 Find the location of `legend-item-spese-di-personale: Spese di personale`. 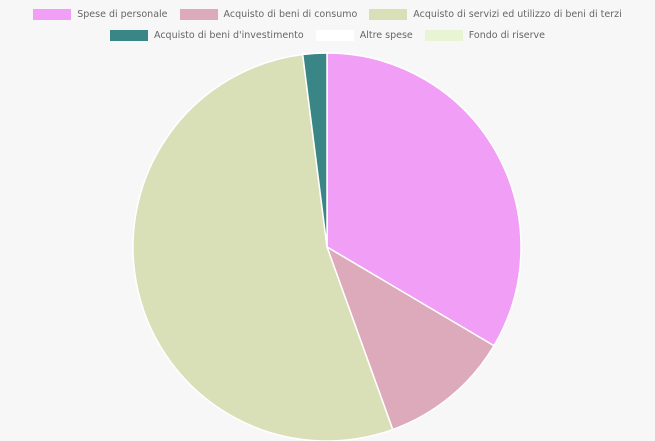

legend-item-spese-di-personale: Spese di personale is located at coordinates (100, 14).